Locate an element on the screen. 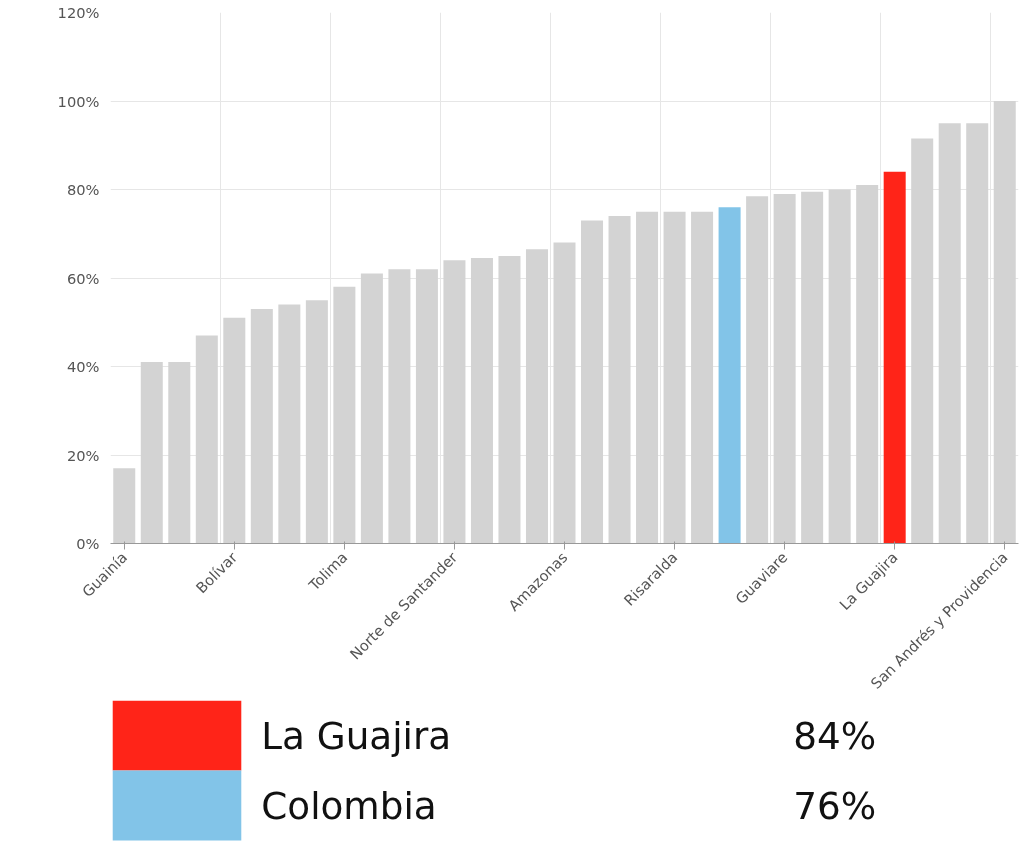 This screenshot has height=864, width=1024. legend-label: La Guajira is located at coordinates (356, 735).